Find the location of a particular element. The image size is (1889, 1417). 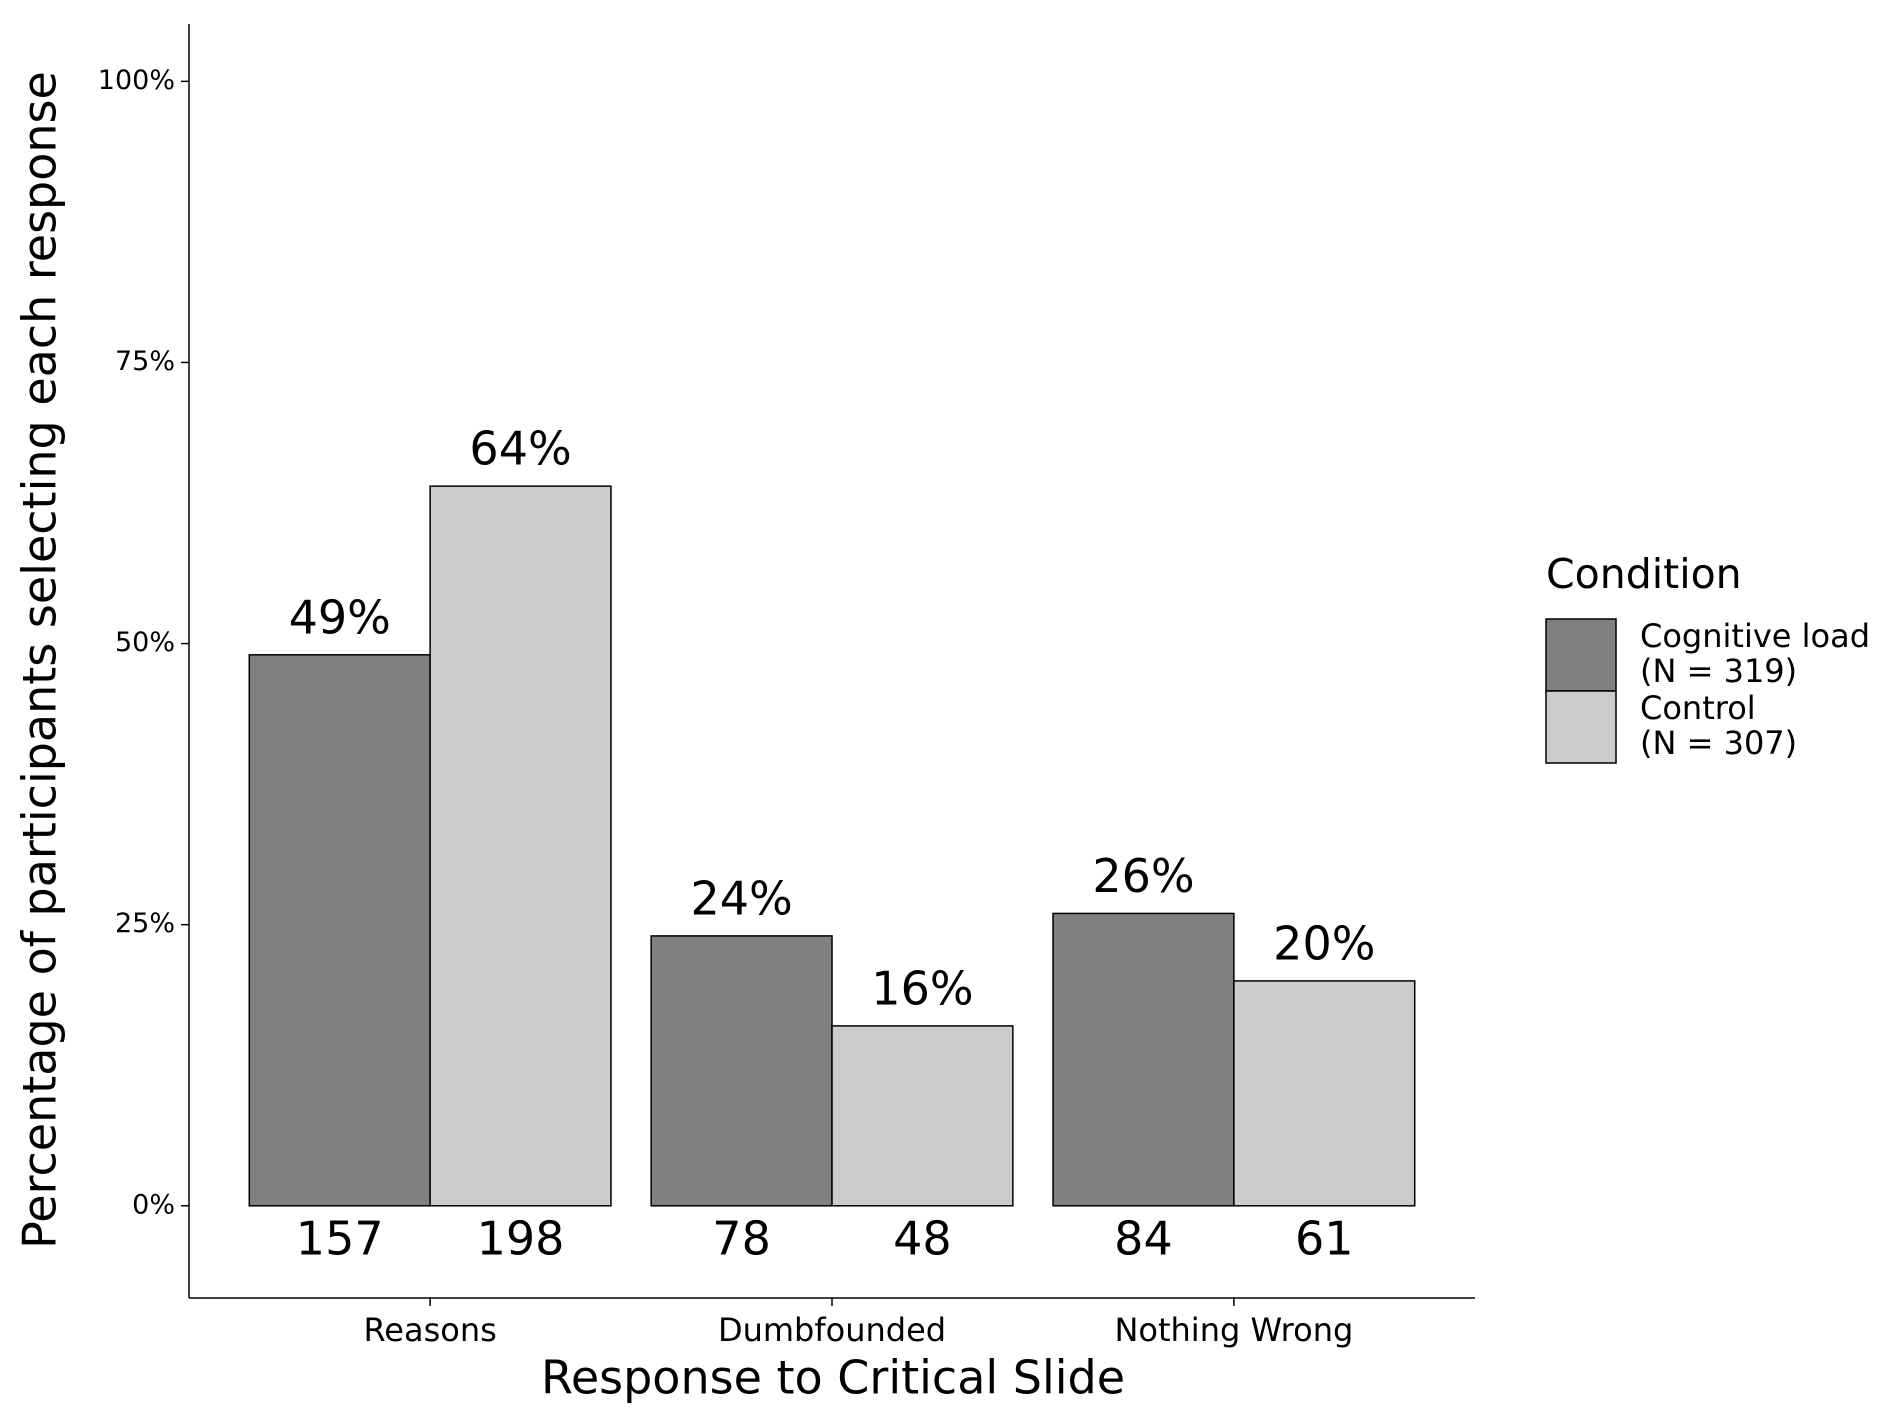

value-label: 16% is located at coordinates (922, 988).